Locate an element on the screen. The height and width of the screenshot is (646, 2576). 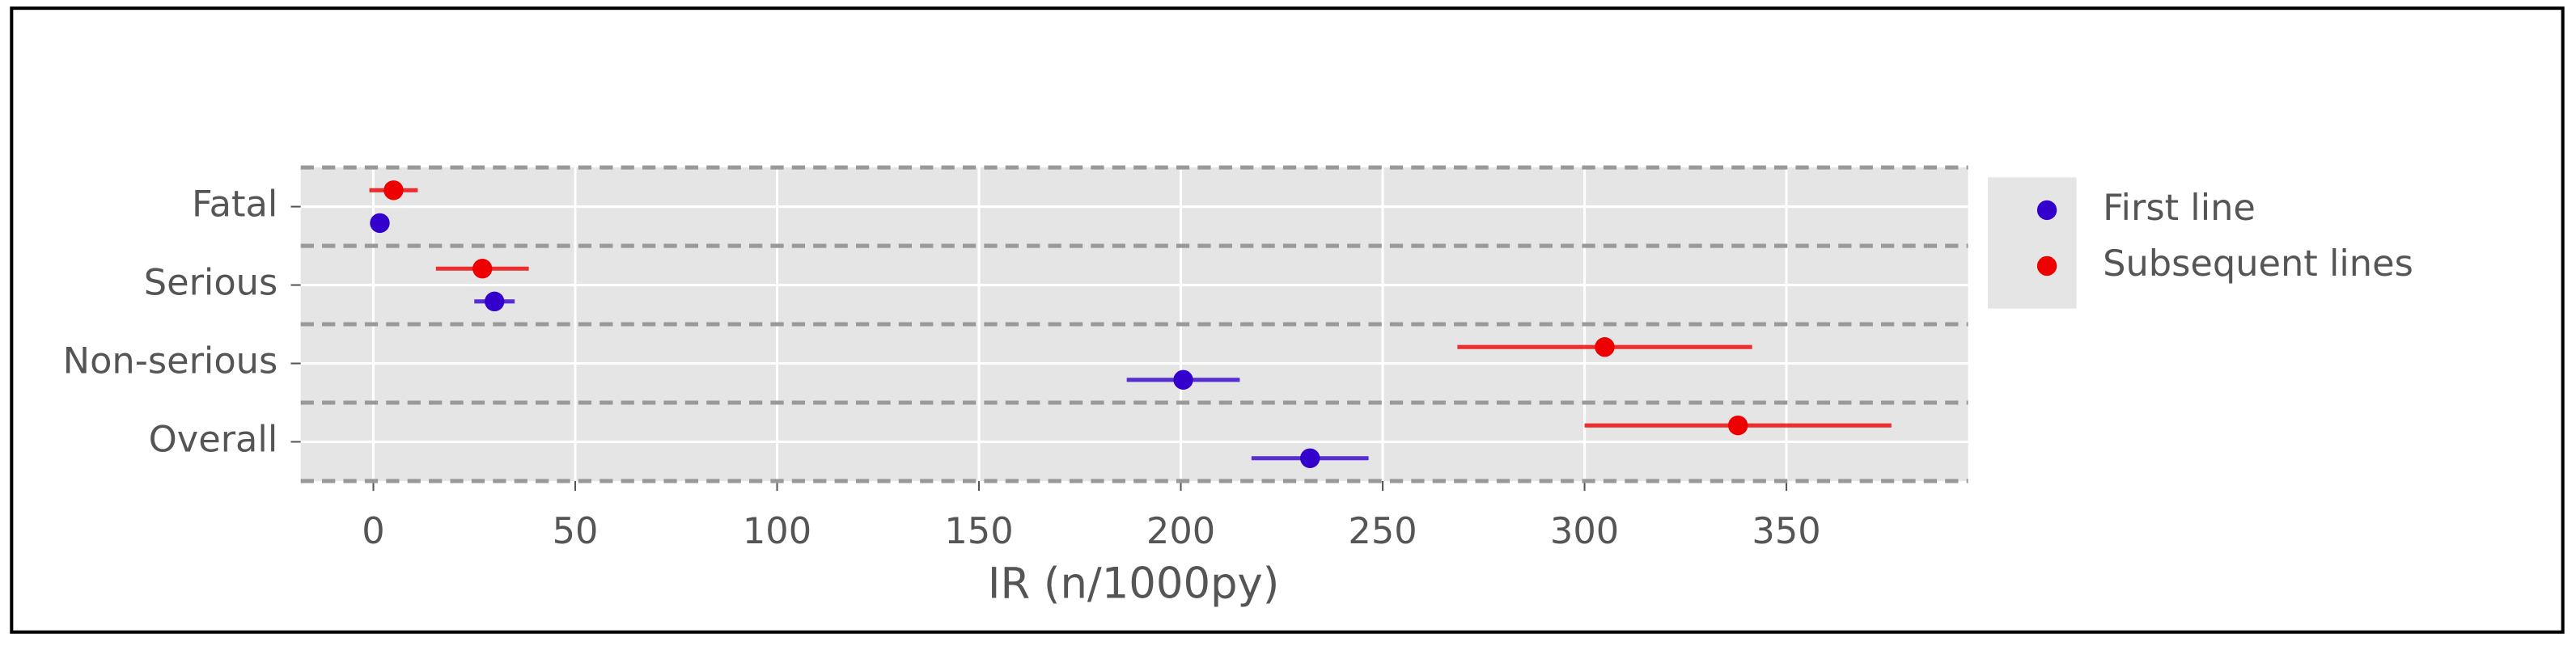
x-tick-label: 0 is located at coordinates (373, 531).